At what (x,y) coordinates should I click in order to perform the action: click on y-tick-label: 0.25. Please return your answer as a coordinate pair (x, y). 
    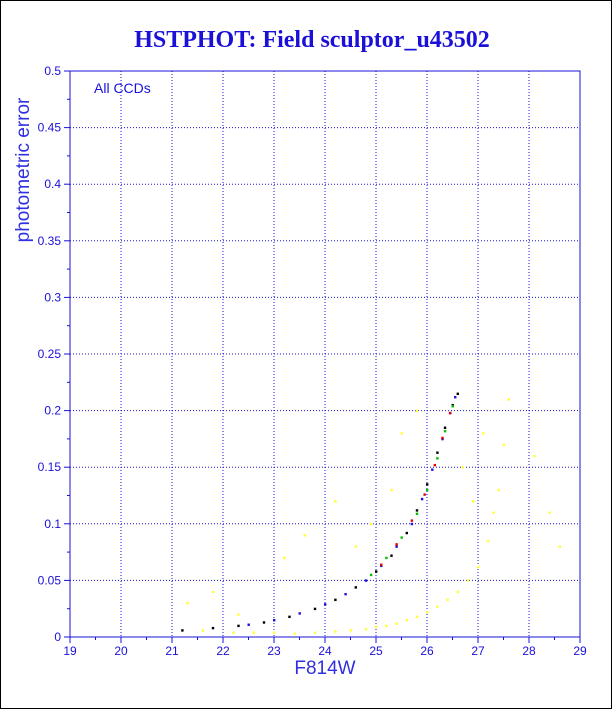
    Looking at the image, I should click on (50, 354).